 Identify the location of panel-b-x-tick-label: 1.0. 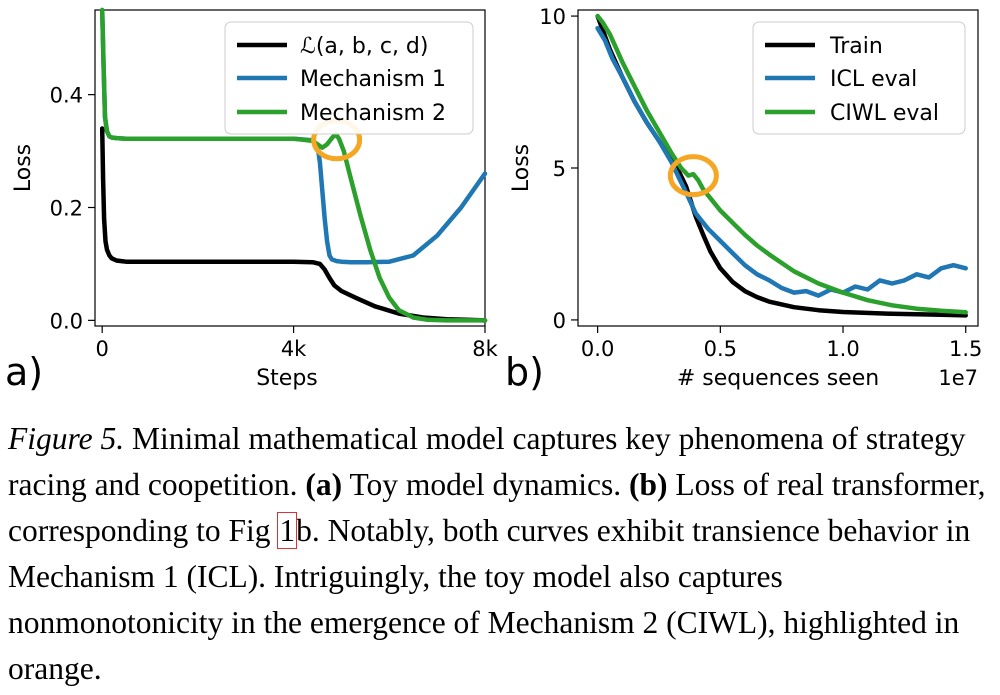
(842, 349).